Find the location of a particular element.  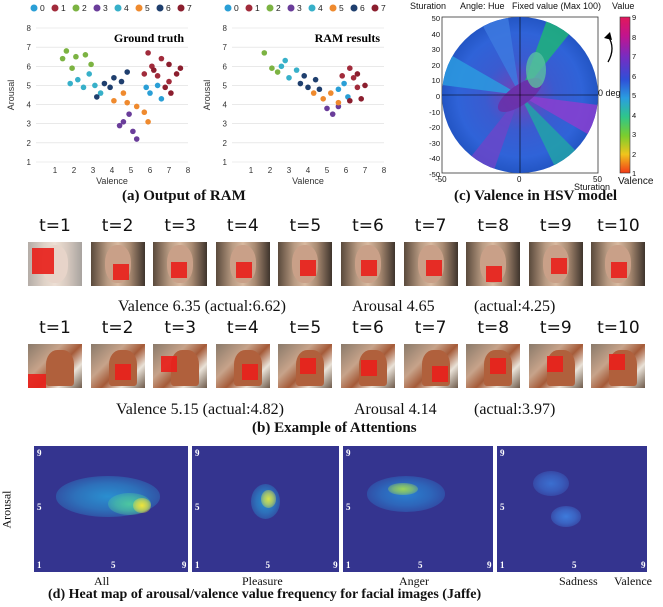

time-label: t=3 is located at coordinates (180, 226).